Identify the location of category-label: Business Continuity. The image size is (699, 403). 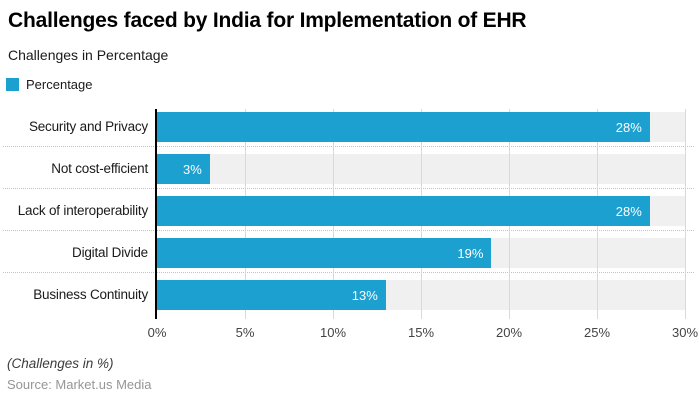
(90, 294).